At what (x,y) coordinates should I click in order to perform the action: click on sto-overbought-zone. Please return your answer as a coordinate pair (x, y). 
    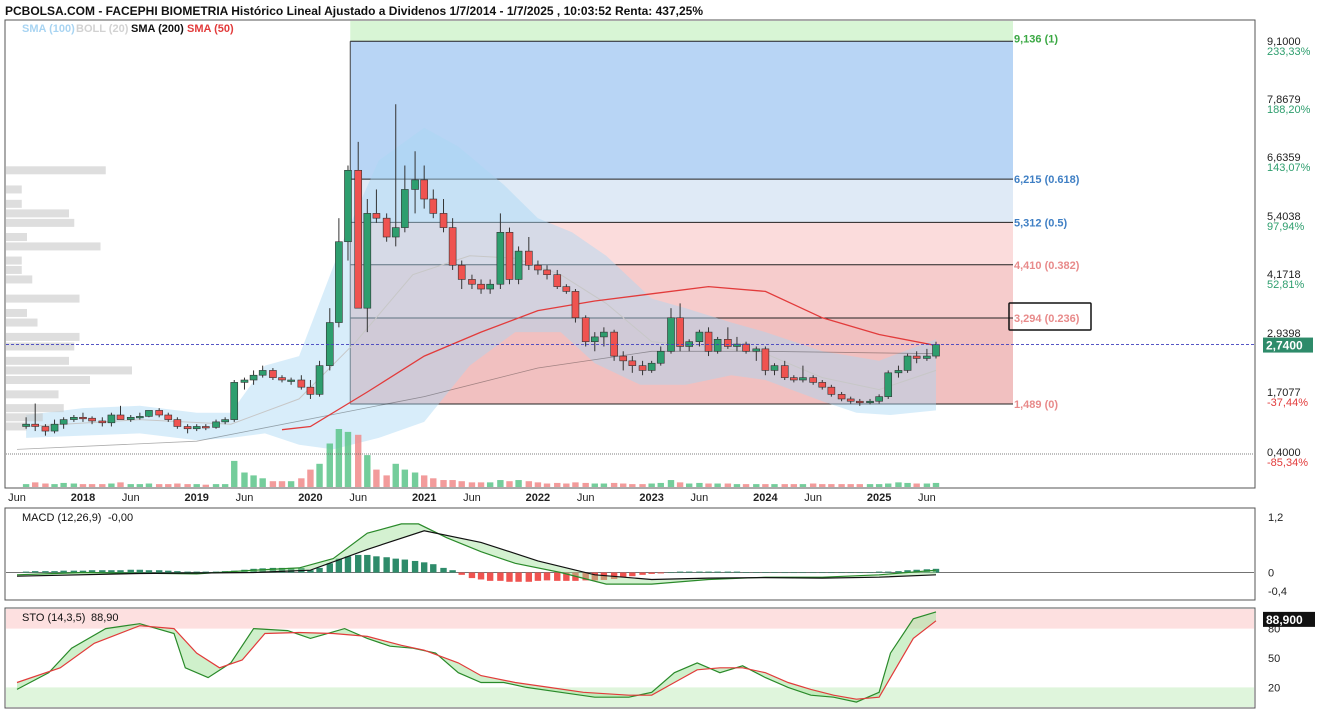
    Looking at the image, I should click on (630, 619).